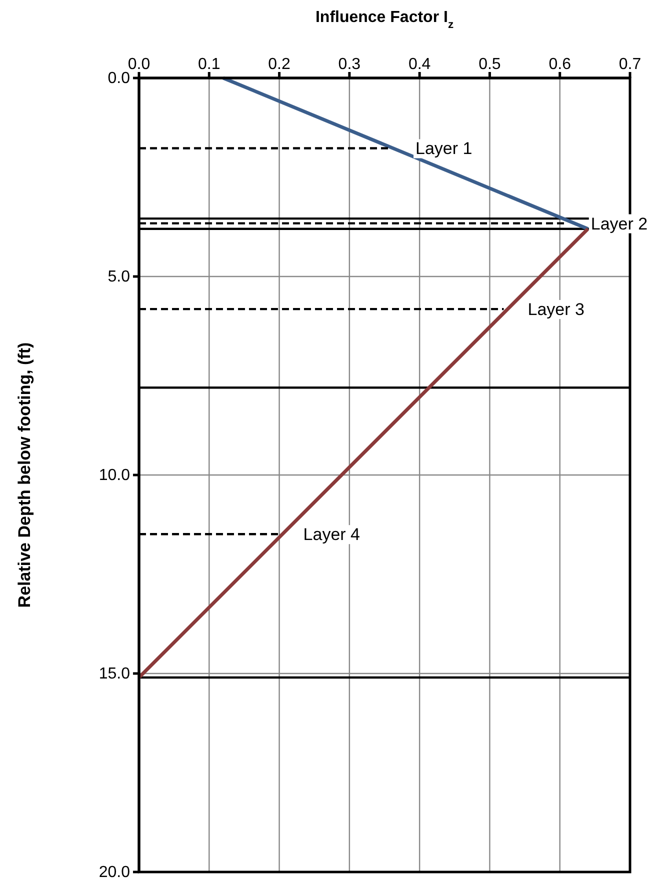  Describe the element at coordinates (444, 148) in the screenshot. I see `annotation: Layer 1` at that location.